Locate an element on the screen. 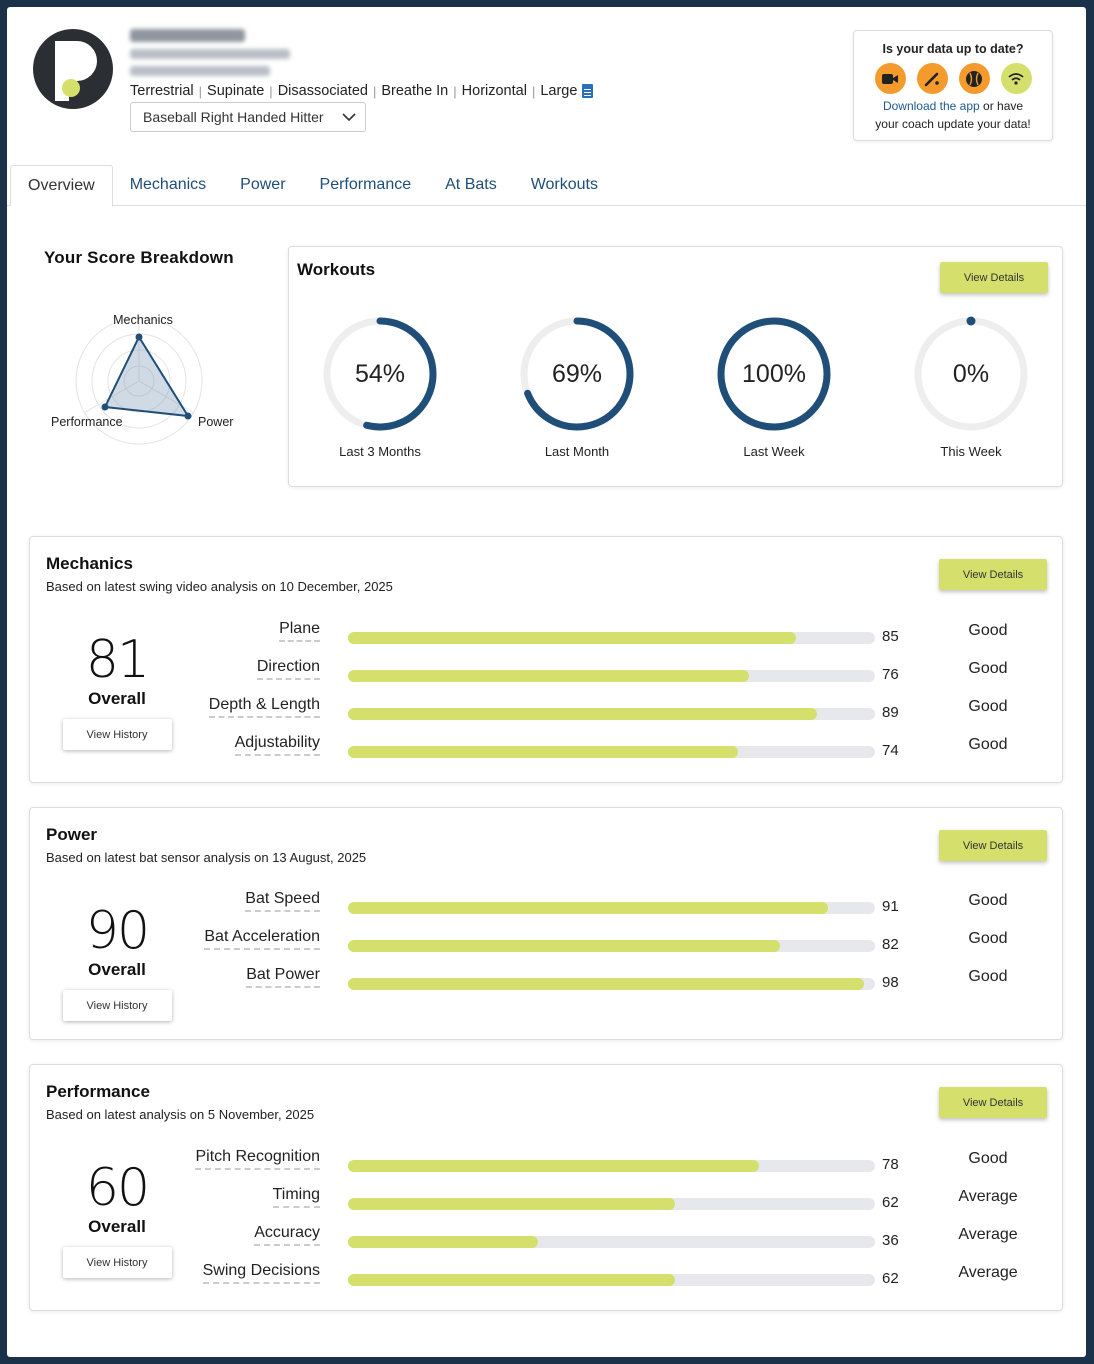 The image size is (1094, 1364). sync-message-part2: your coach update your data! is located at coordinates (953, 124).